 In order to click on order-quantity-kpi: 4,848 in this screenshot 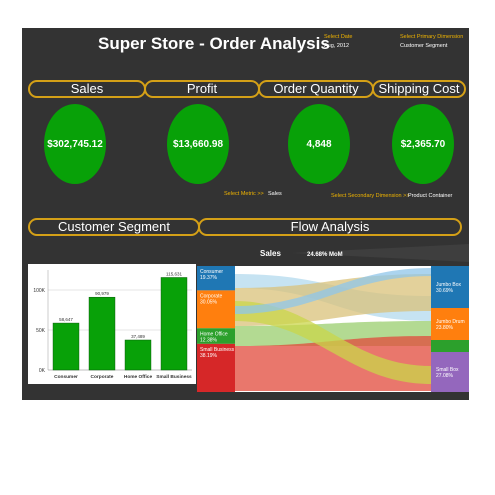, I will do `click(319, 144)`.